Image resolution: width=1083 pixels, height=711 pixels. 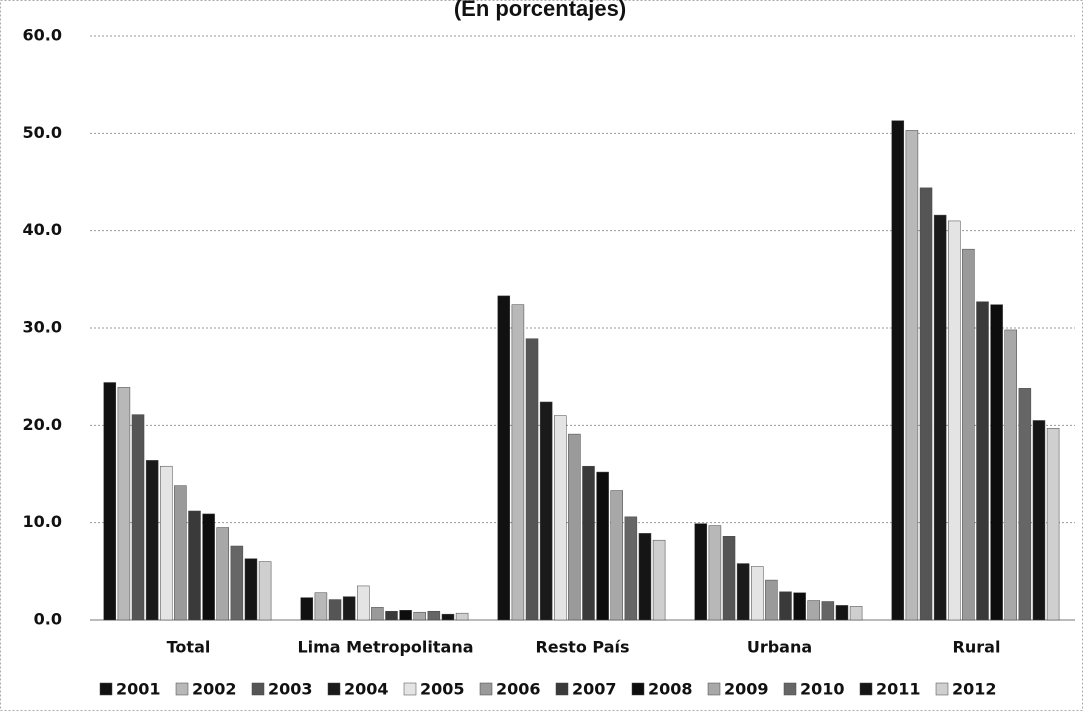 I want to click on legend-label: 2007, so click(x=594, y=689).